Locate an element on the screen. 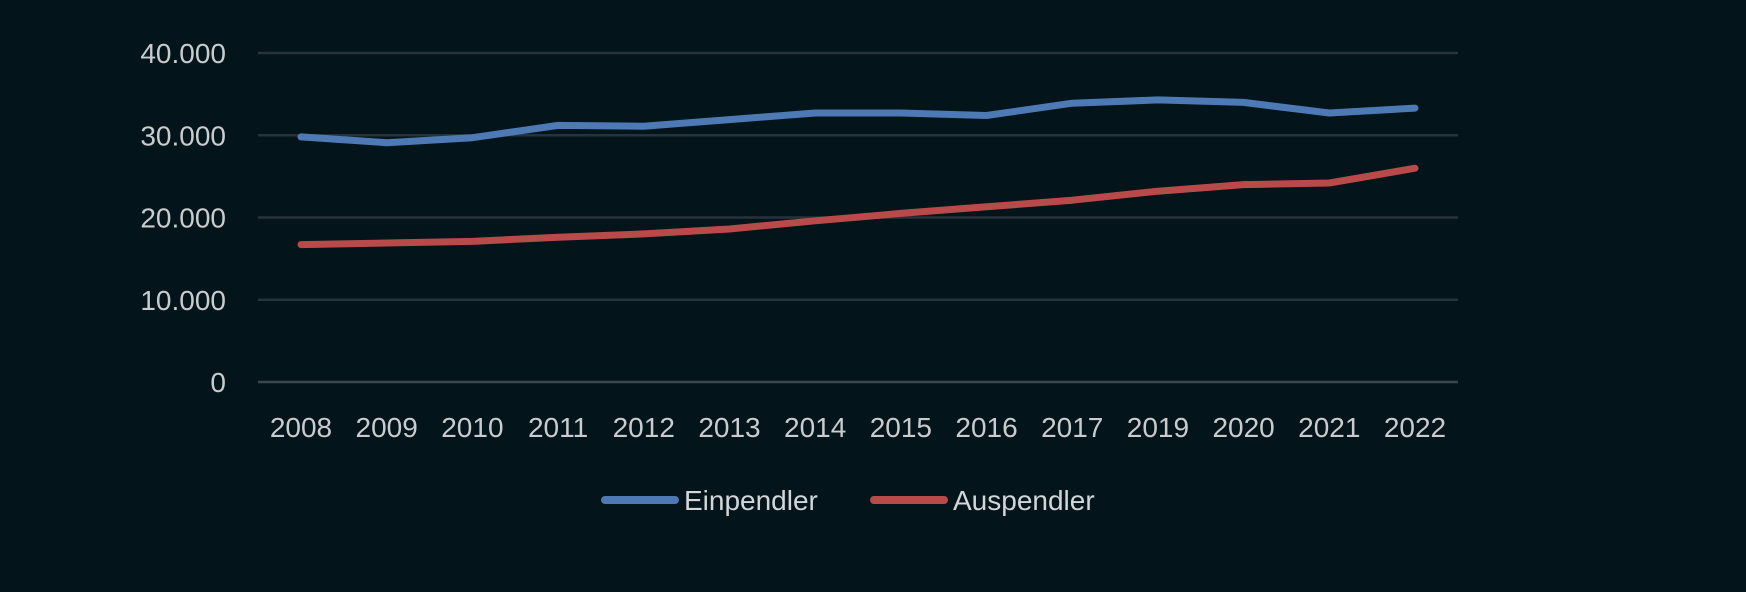 Image resolution: width=1746 pixels, height=592 pixels. x-tick-label: 2019 is located at coordinates (1158, 427).